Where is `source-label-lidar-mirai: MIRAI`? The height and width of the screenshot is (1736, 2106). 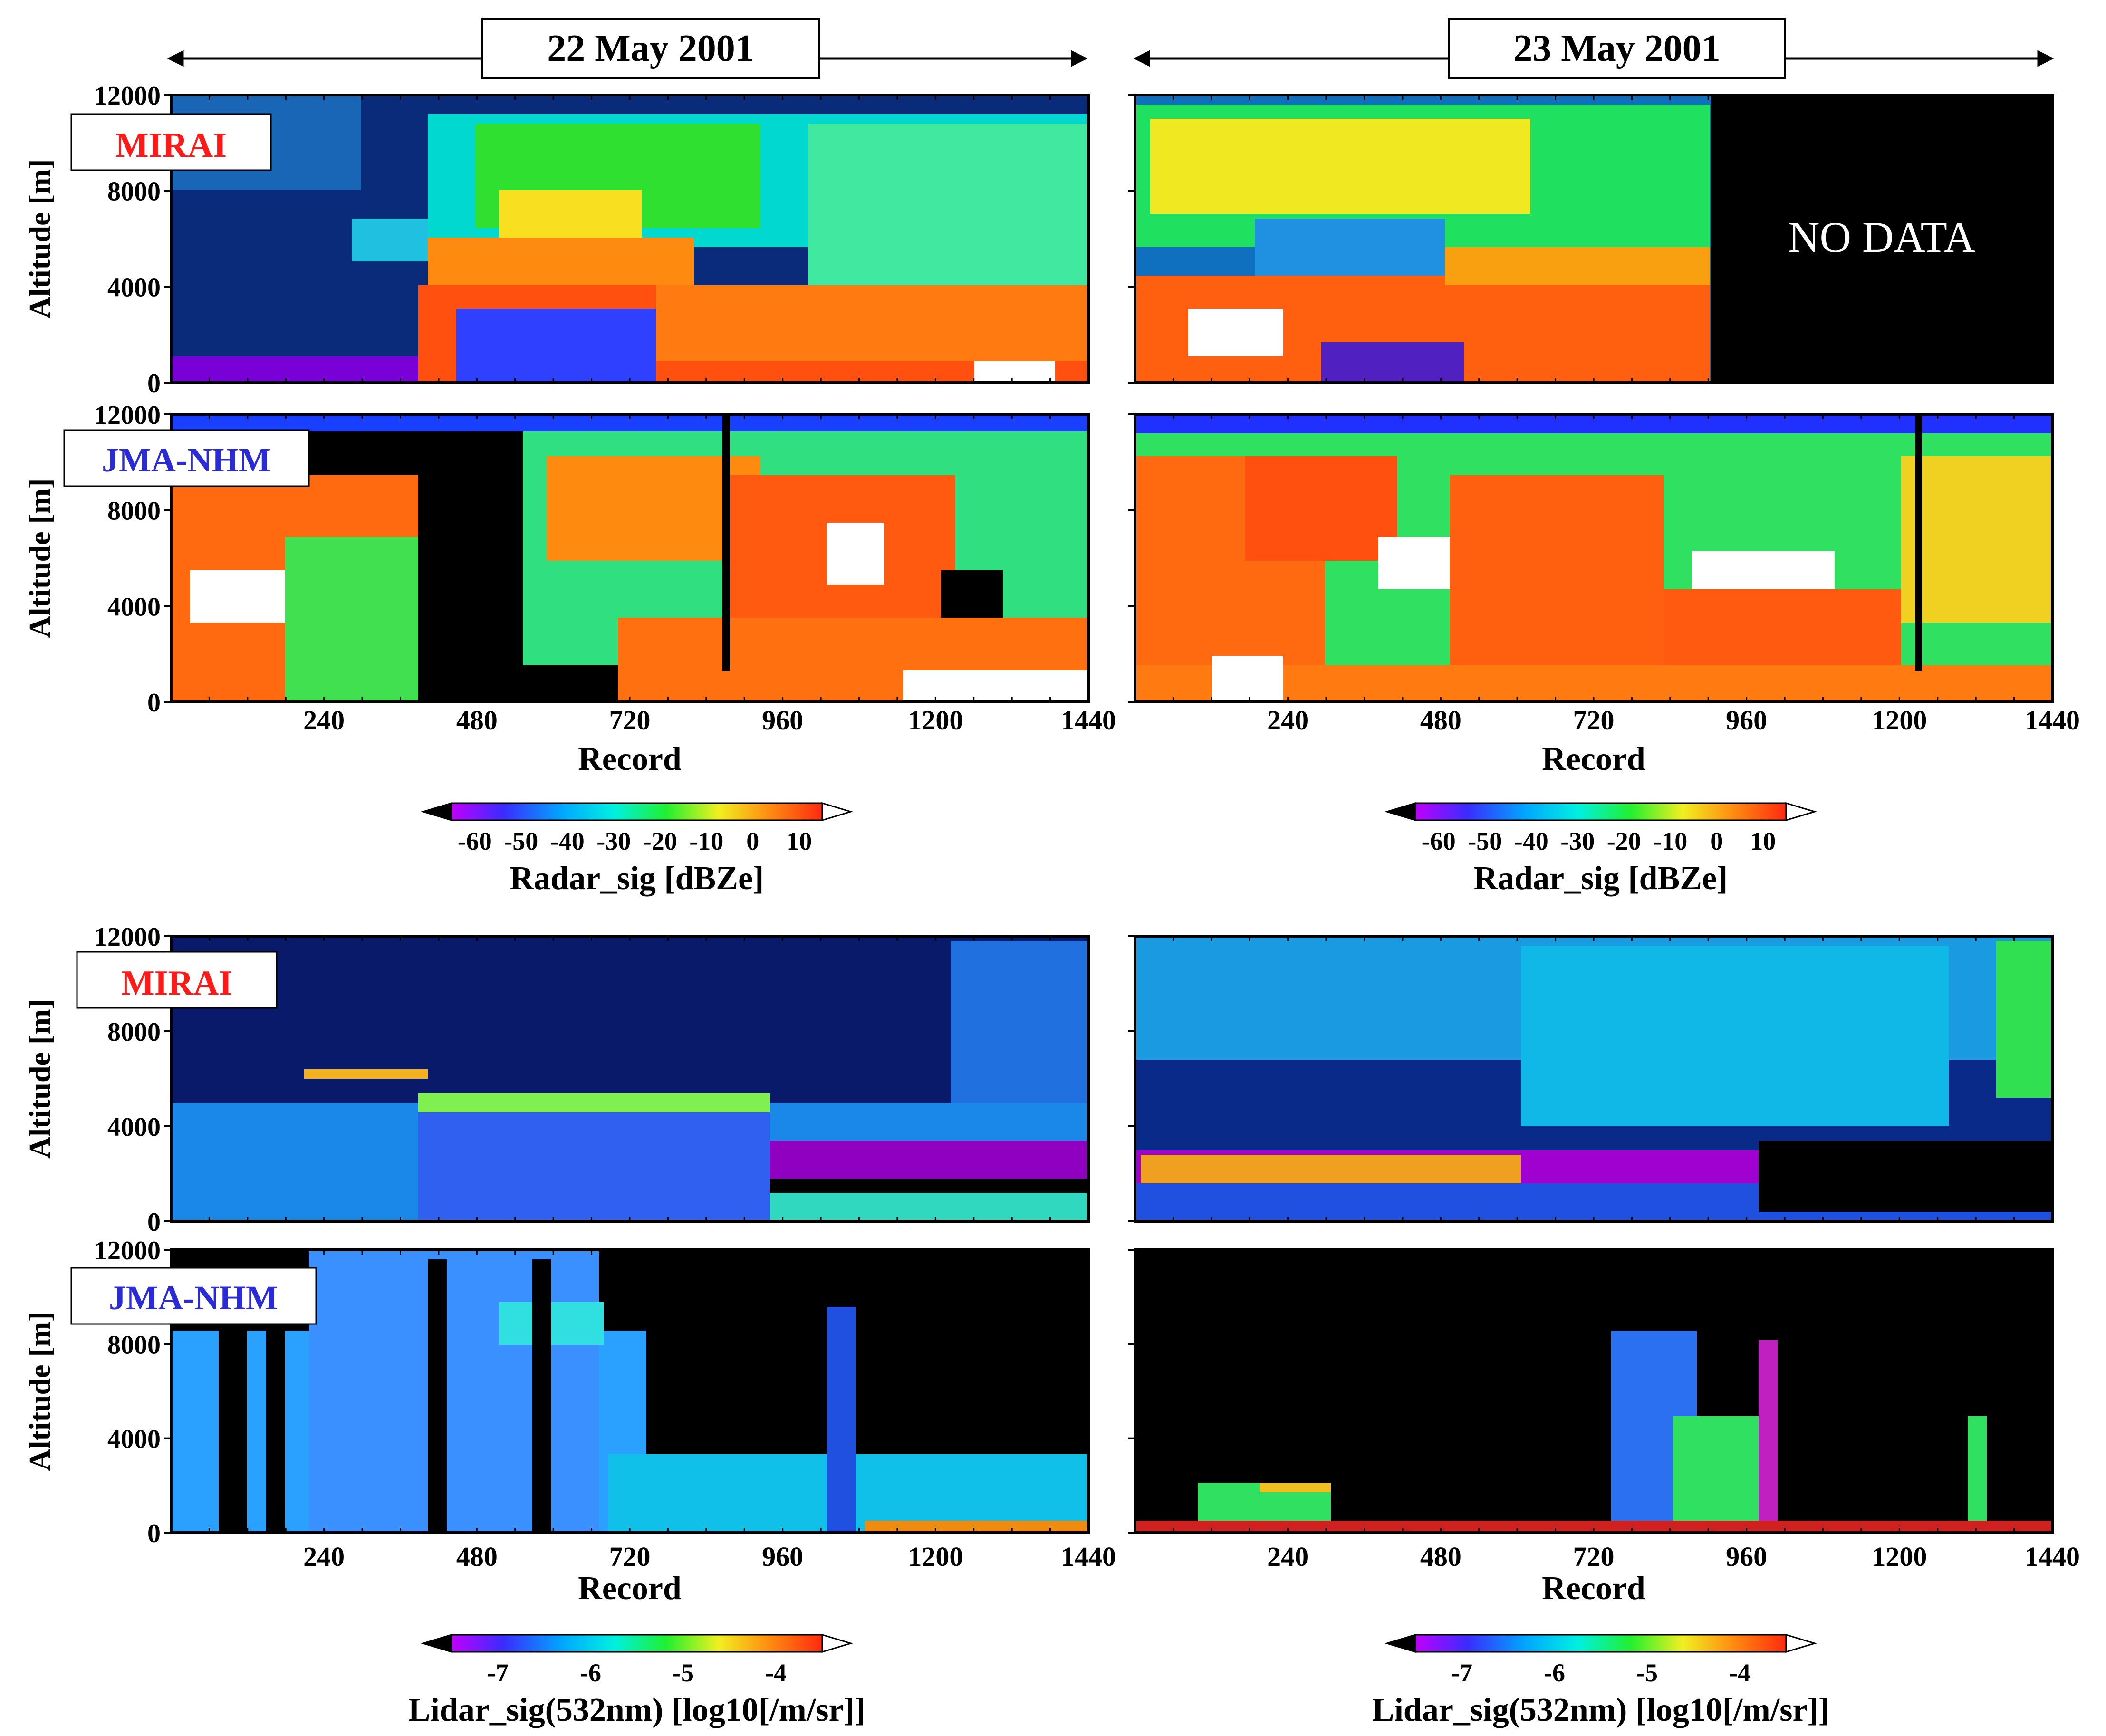
source-label-lidar-mirai: MIRAI is located at coordinates (177, 980).